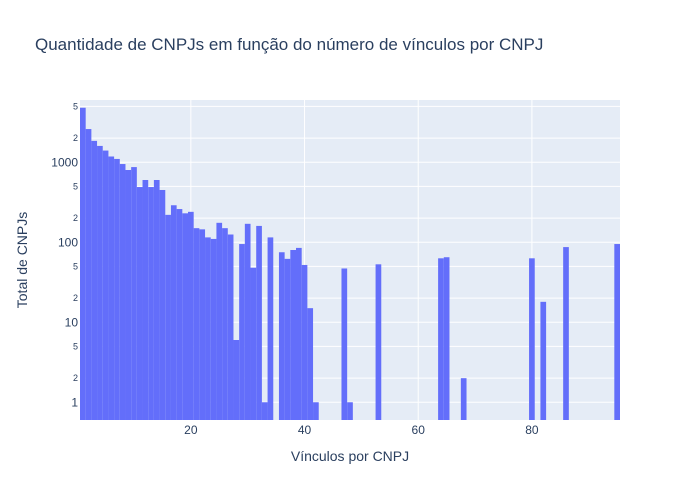 The height and width of the screenshot is (500, 700). What do you see at coordinates (22, 260) in the screenshot?
I see `y-axis-title: Total de CNPJs` at bounding box center [22, 260].